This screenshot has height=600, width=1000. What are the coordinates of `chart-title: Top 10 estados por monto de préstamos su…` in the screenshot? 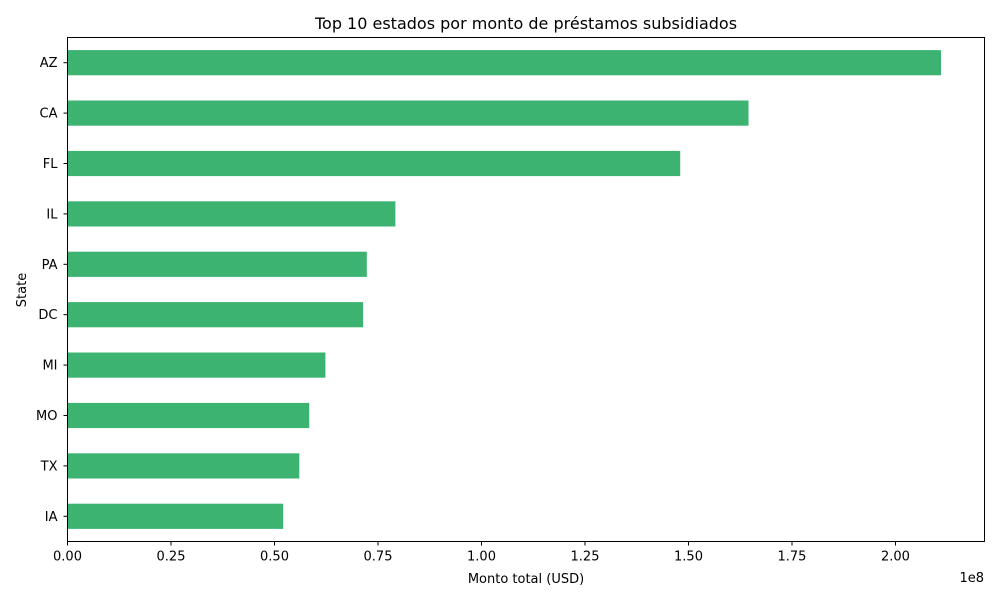 It's located at (525, 23).